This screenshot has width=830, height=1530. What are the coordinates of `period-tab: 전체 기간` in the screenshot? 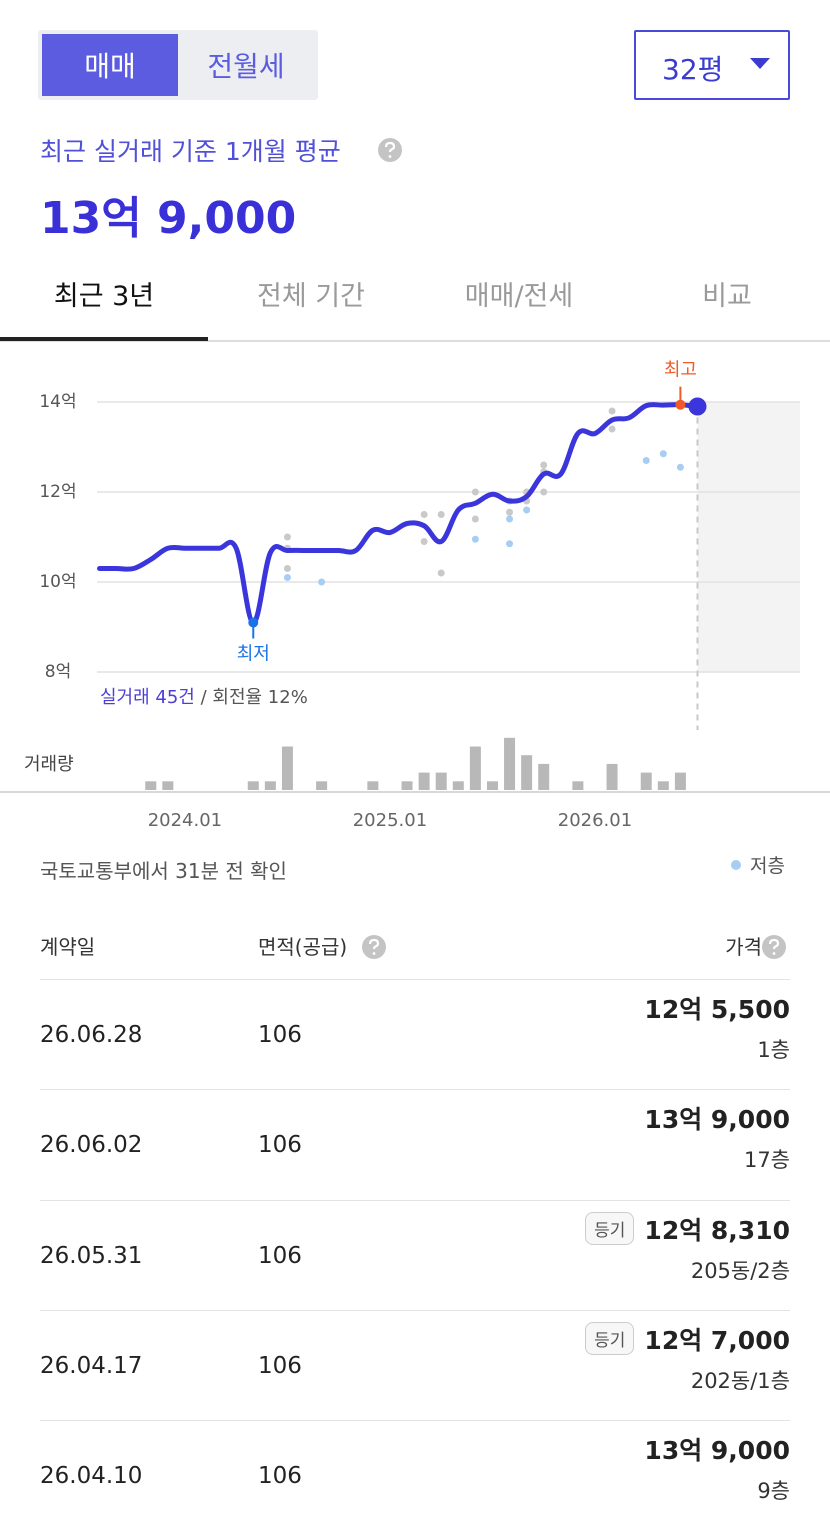 It's located at (311, 296).